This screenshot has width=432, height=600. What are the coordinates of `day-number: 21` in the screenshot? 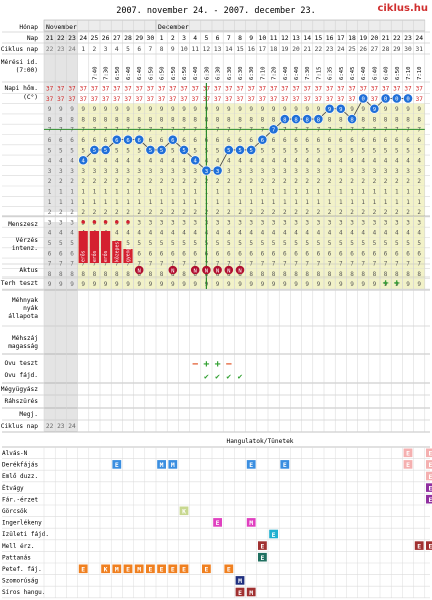 It's located at (386, 38).